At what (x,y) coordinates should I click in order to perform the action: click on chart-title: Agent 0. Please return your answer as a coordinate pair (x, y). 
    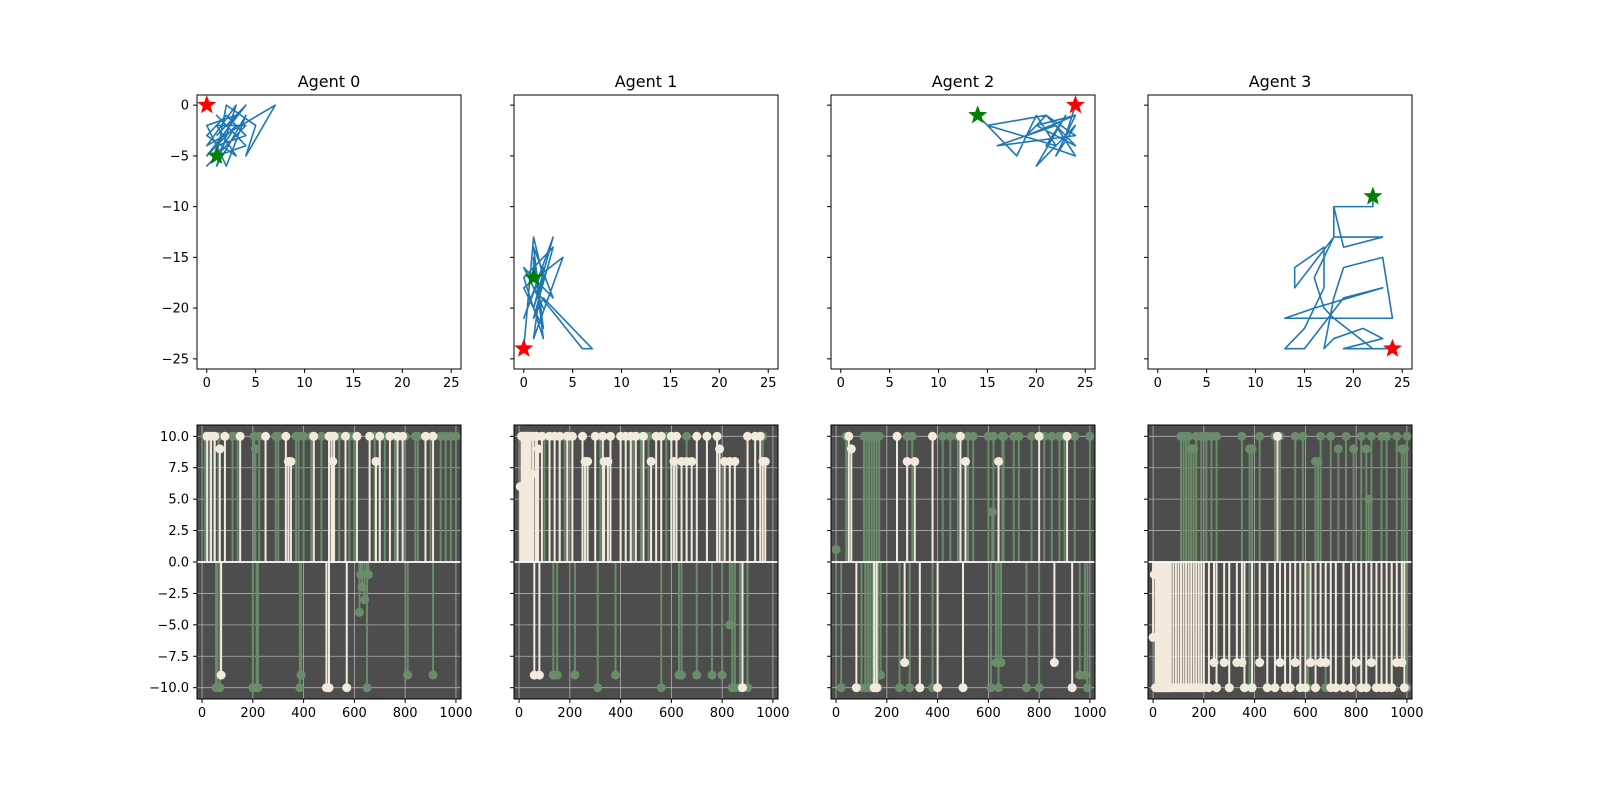
    Looking at the image, I should click on (329, 81).